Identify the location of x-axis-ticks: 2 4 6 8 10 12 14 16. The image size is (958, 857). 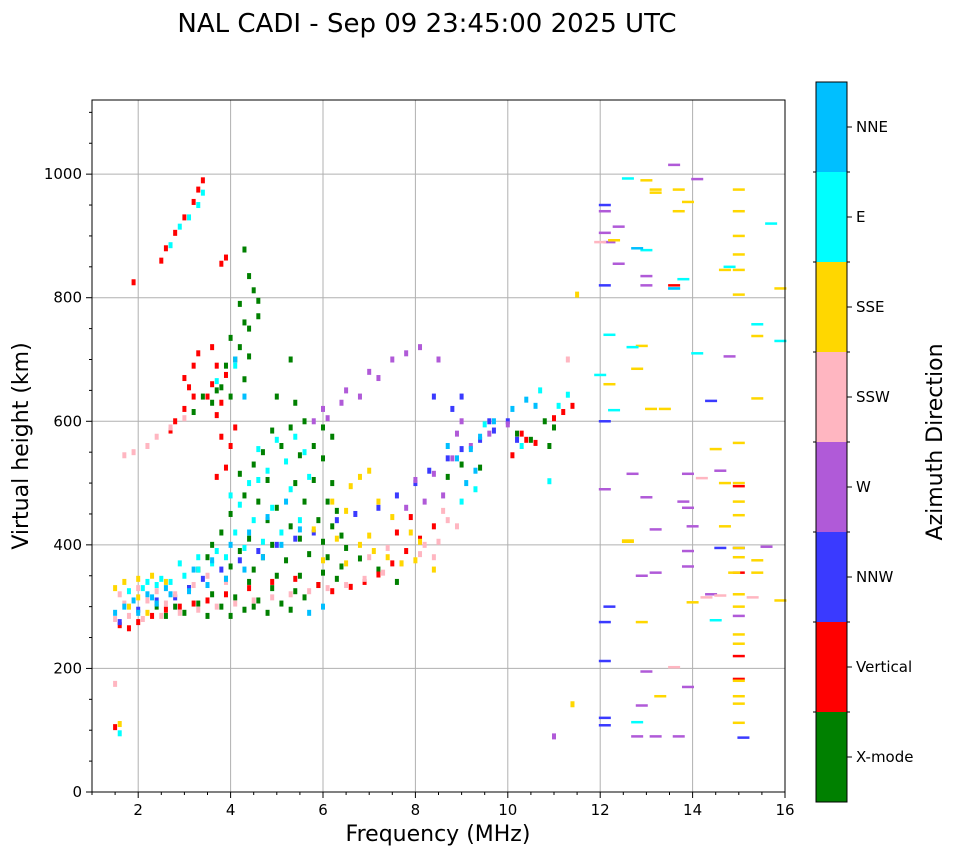
(443, 805).